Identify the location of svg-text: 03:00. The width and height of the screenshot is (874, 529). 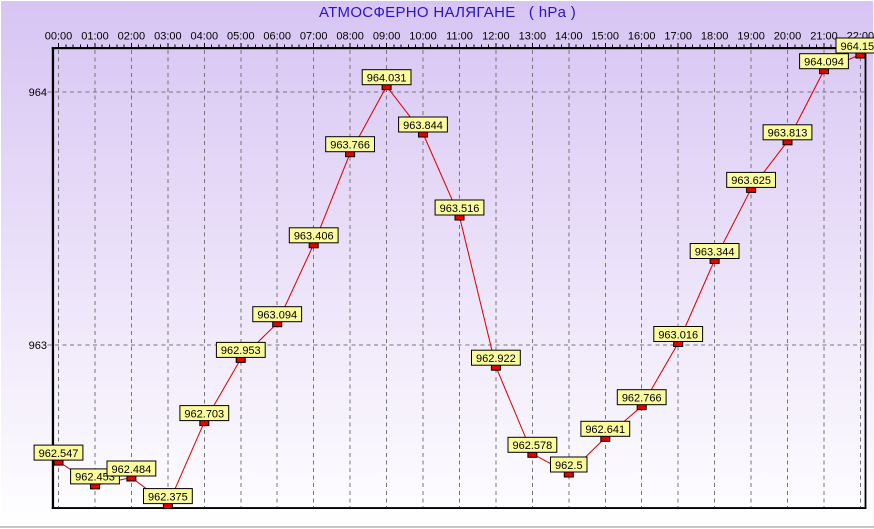
(168, 37).